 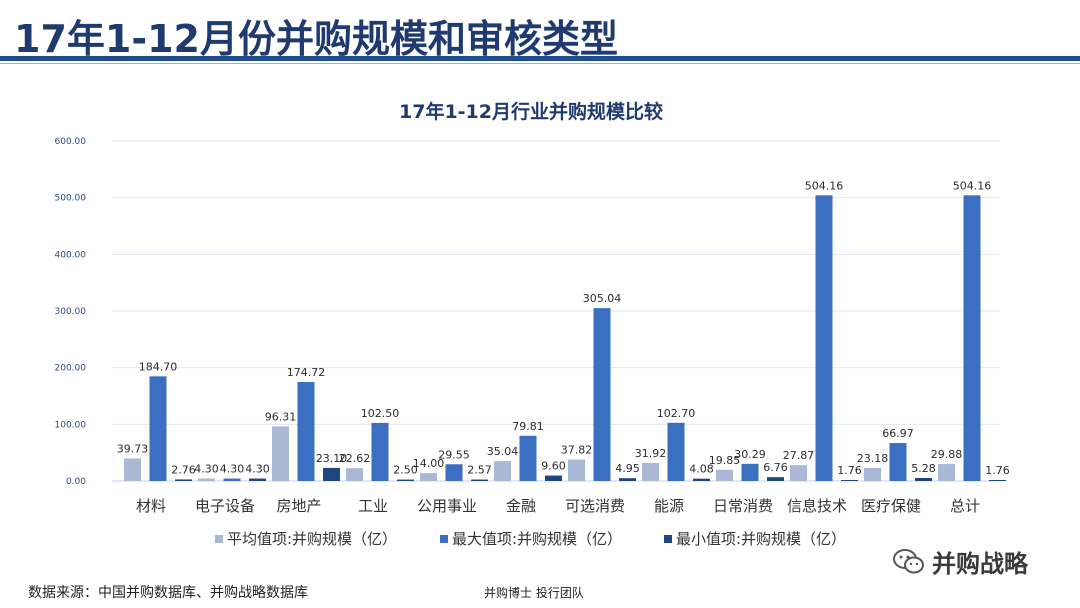 I want to click on legend-label: 最小值项:并购规模（亿）, so click(x=761, y=539).